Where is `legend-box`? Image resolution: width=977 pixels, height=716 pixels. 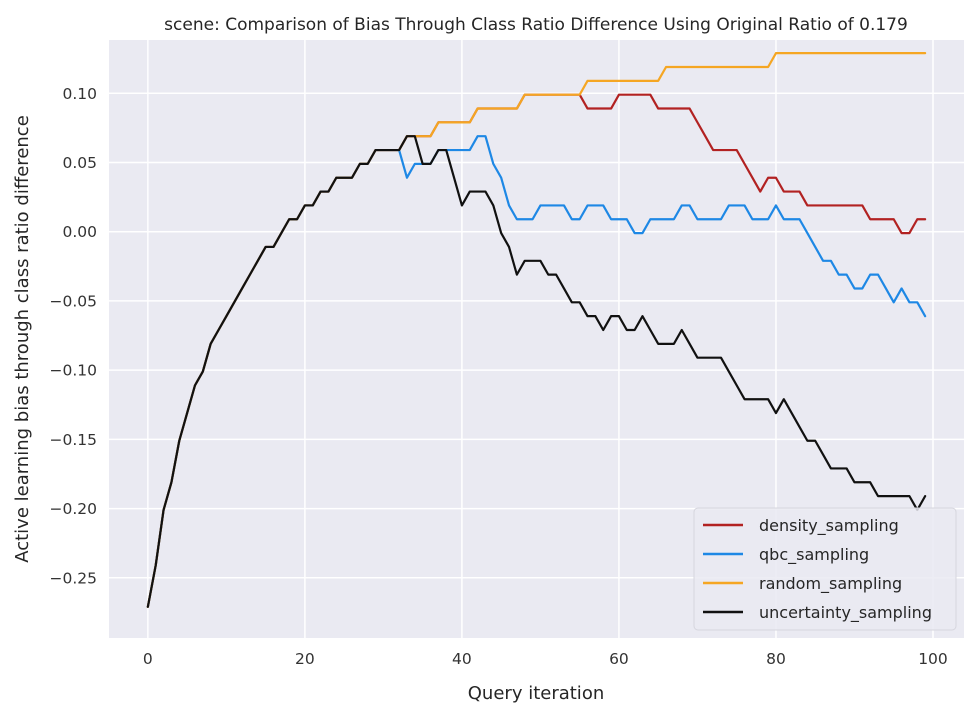
legend-box is located at coordinates (825, 569).